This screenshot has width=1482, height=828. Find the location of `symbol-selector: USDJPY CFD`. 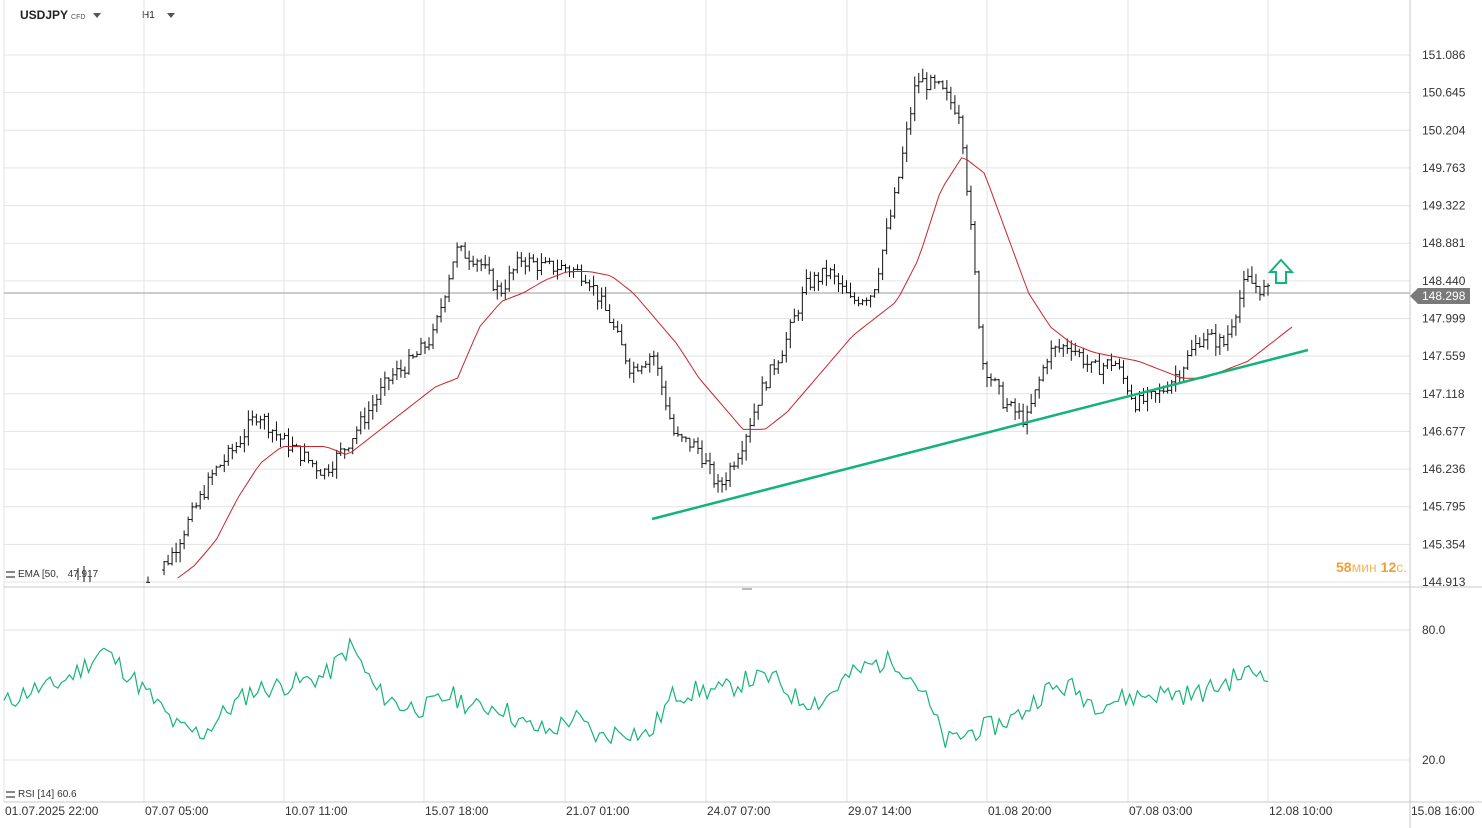

symbol-selector: USDJPY CFD is located at coordinates (61, 15).